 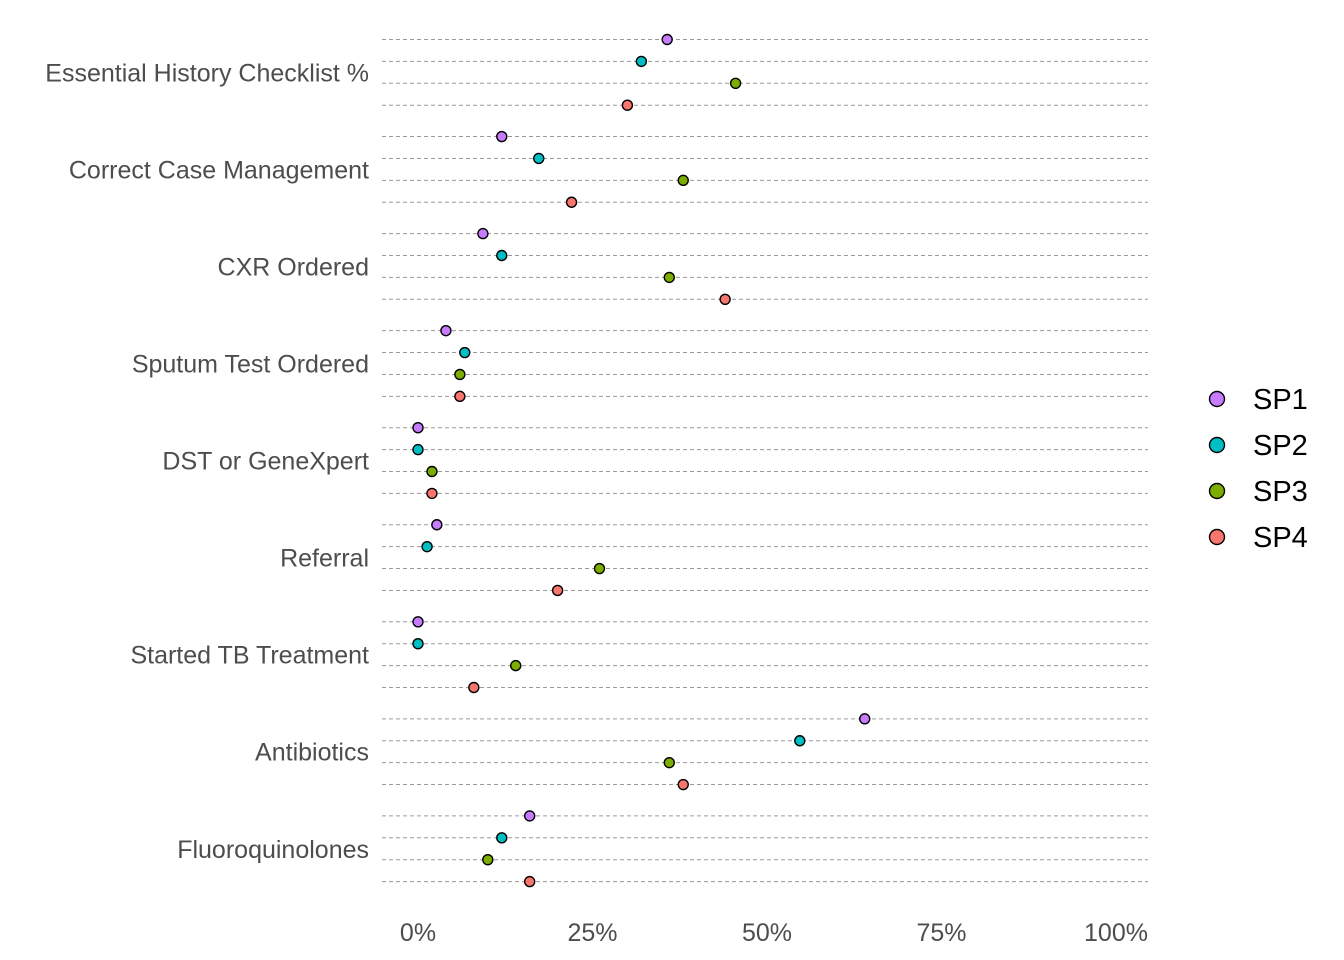 I want to click on legend-key-sp3, so click(x=1217, y=491).